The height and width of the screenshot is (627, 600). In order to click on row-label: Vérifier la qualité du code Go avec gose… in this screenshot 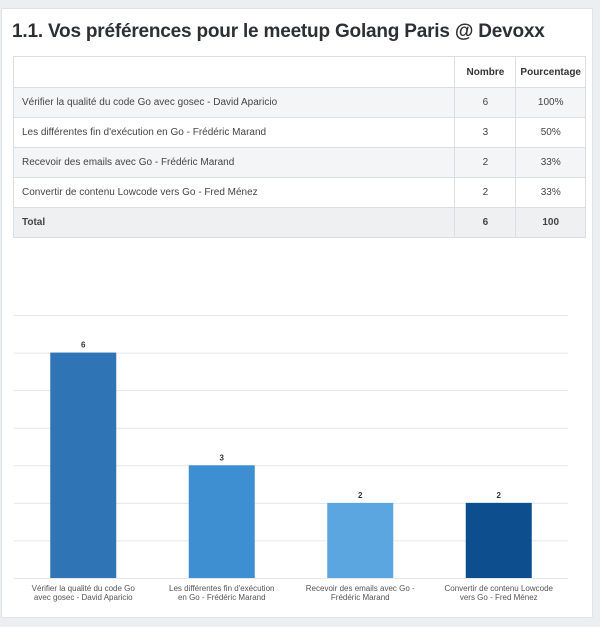, I will do `click(234, 102)`.